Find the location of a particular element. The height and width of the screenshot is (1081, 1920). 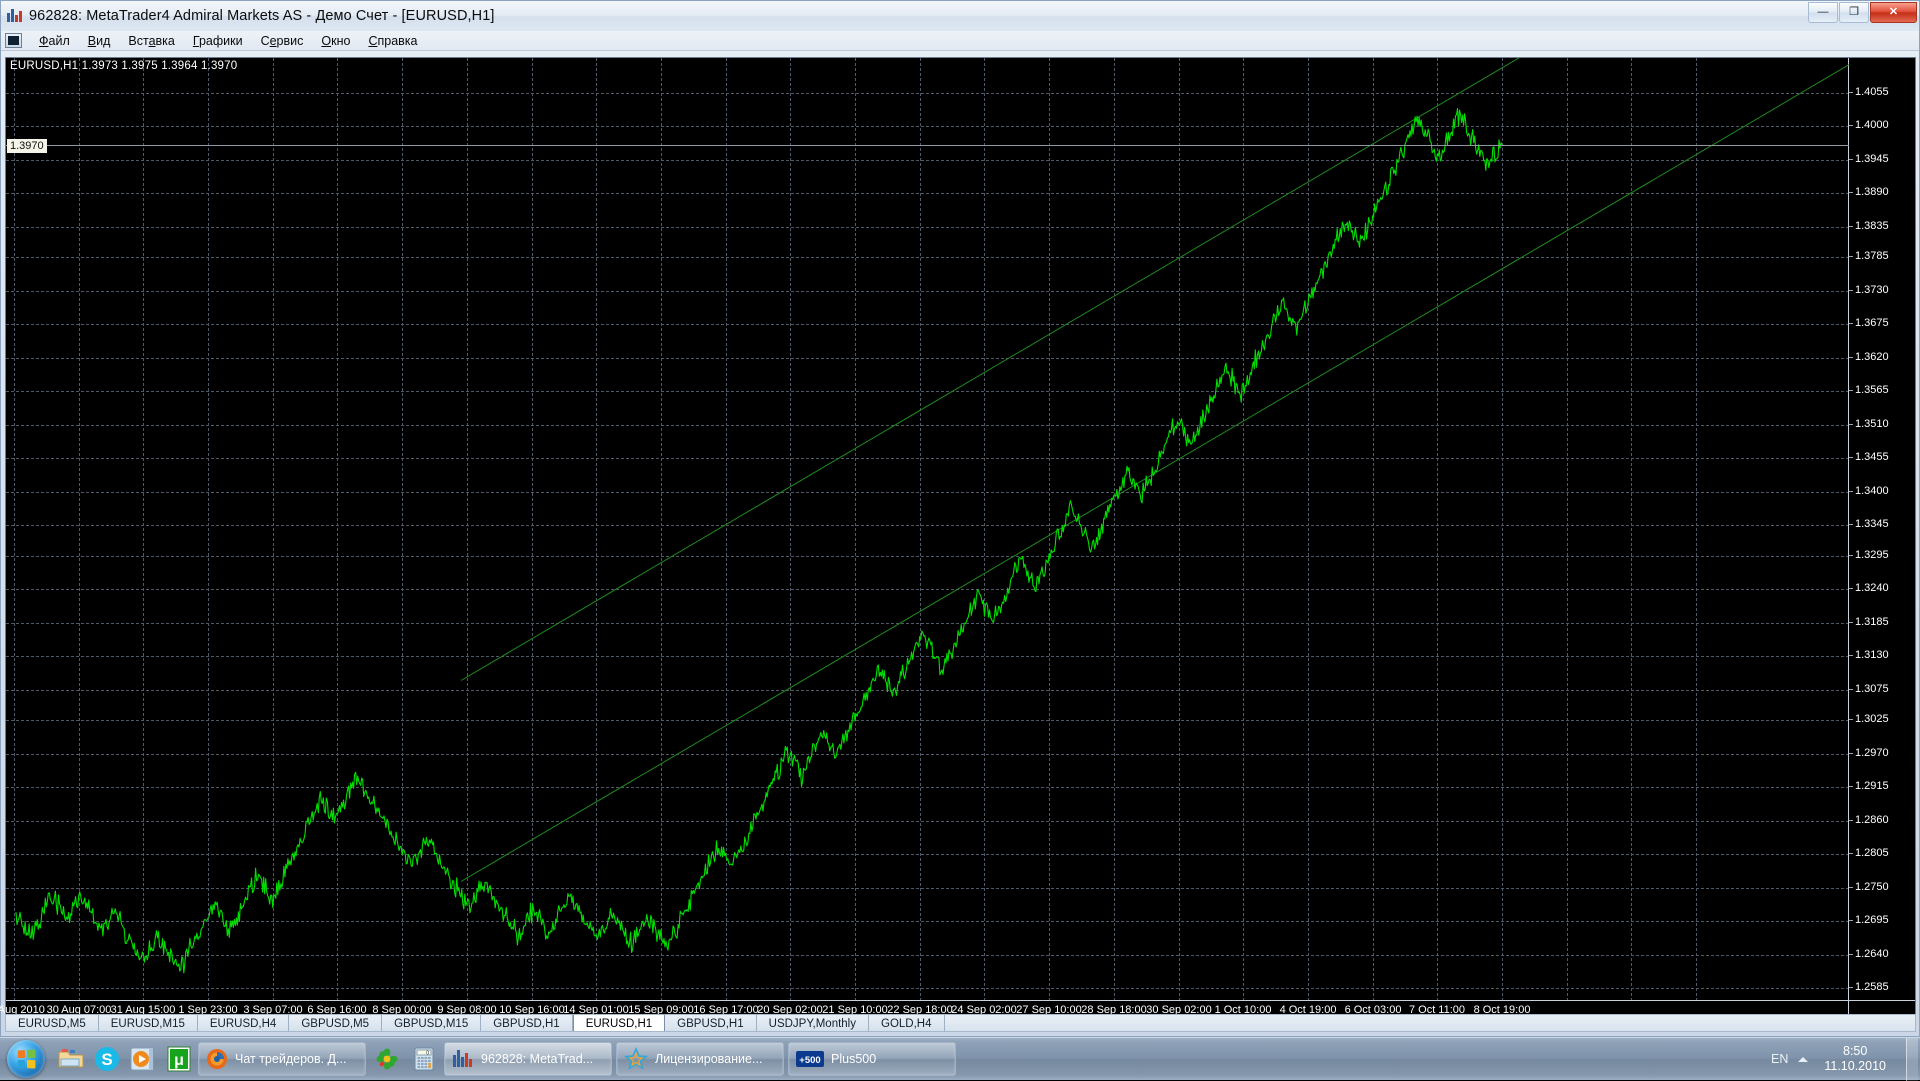

svg-text: μ is located at coordinates (179, 1060).